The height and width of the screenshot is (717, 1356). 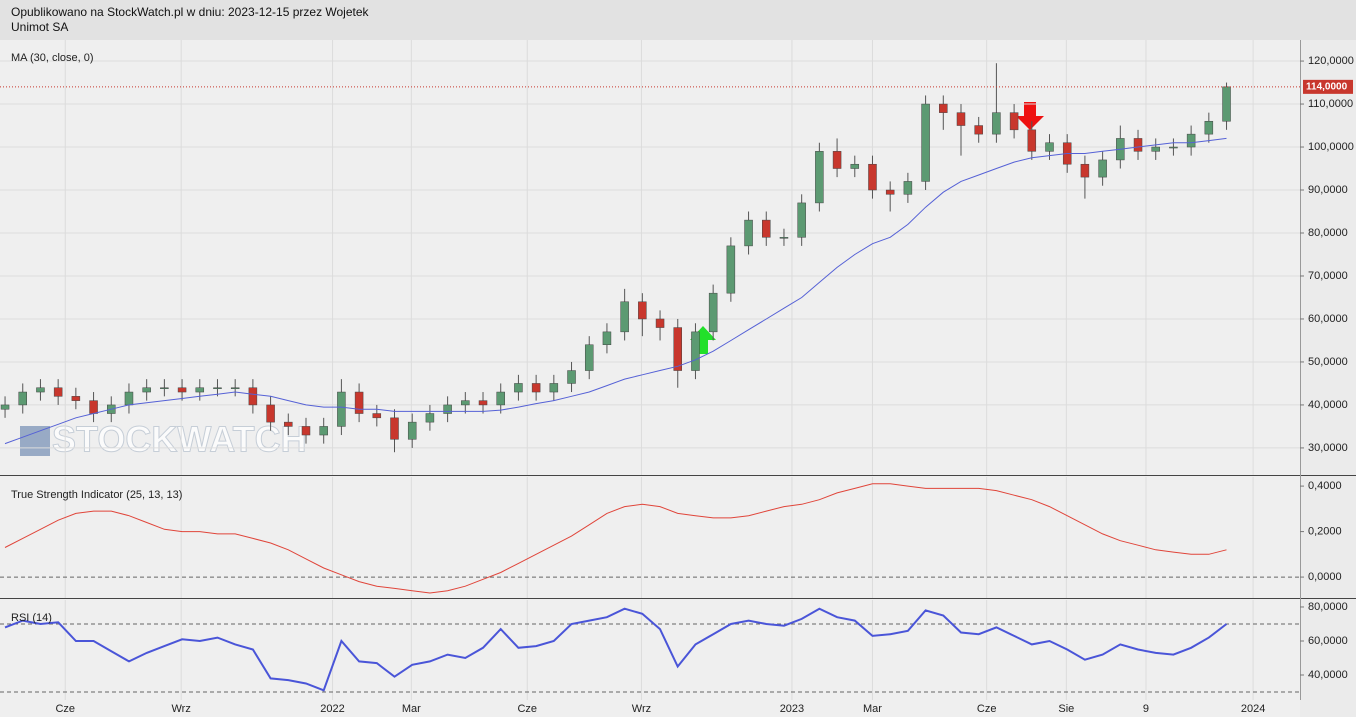 I want to click on indicator-line, so click(x=616, y=649).